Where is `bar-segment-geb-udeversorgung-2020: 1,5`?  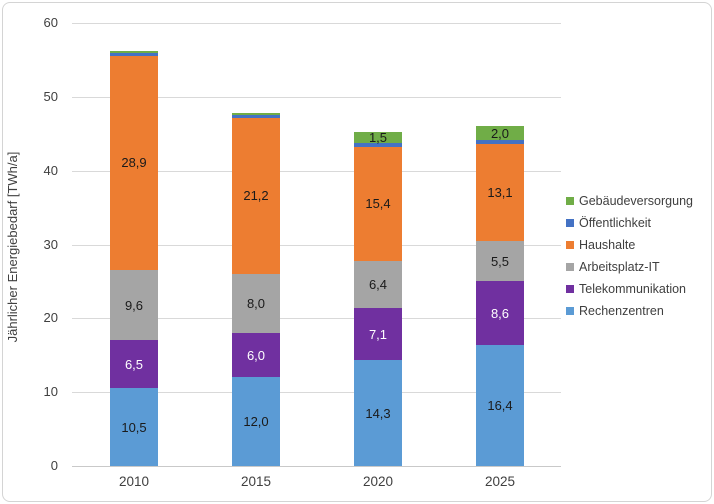 bar-segment-geb-udeversorgung-2020: 1,5 is located at coordinates (378, 138).